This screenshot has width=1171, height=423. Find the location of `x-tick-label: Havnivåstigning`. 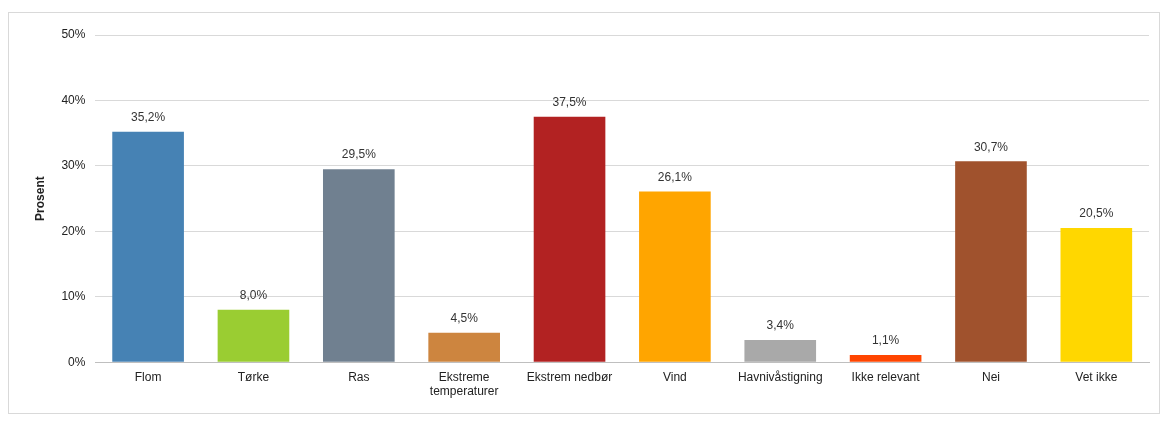

x-tick-label: Havnivåstigning is located at coordinates (780, 376).